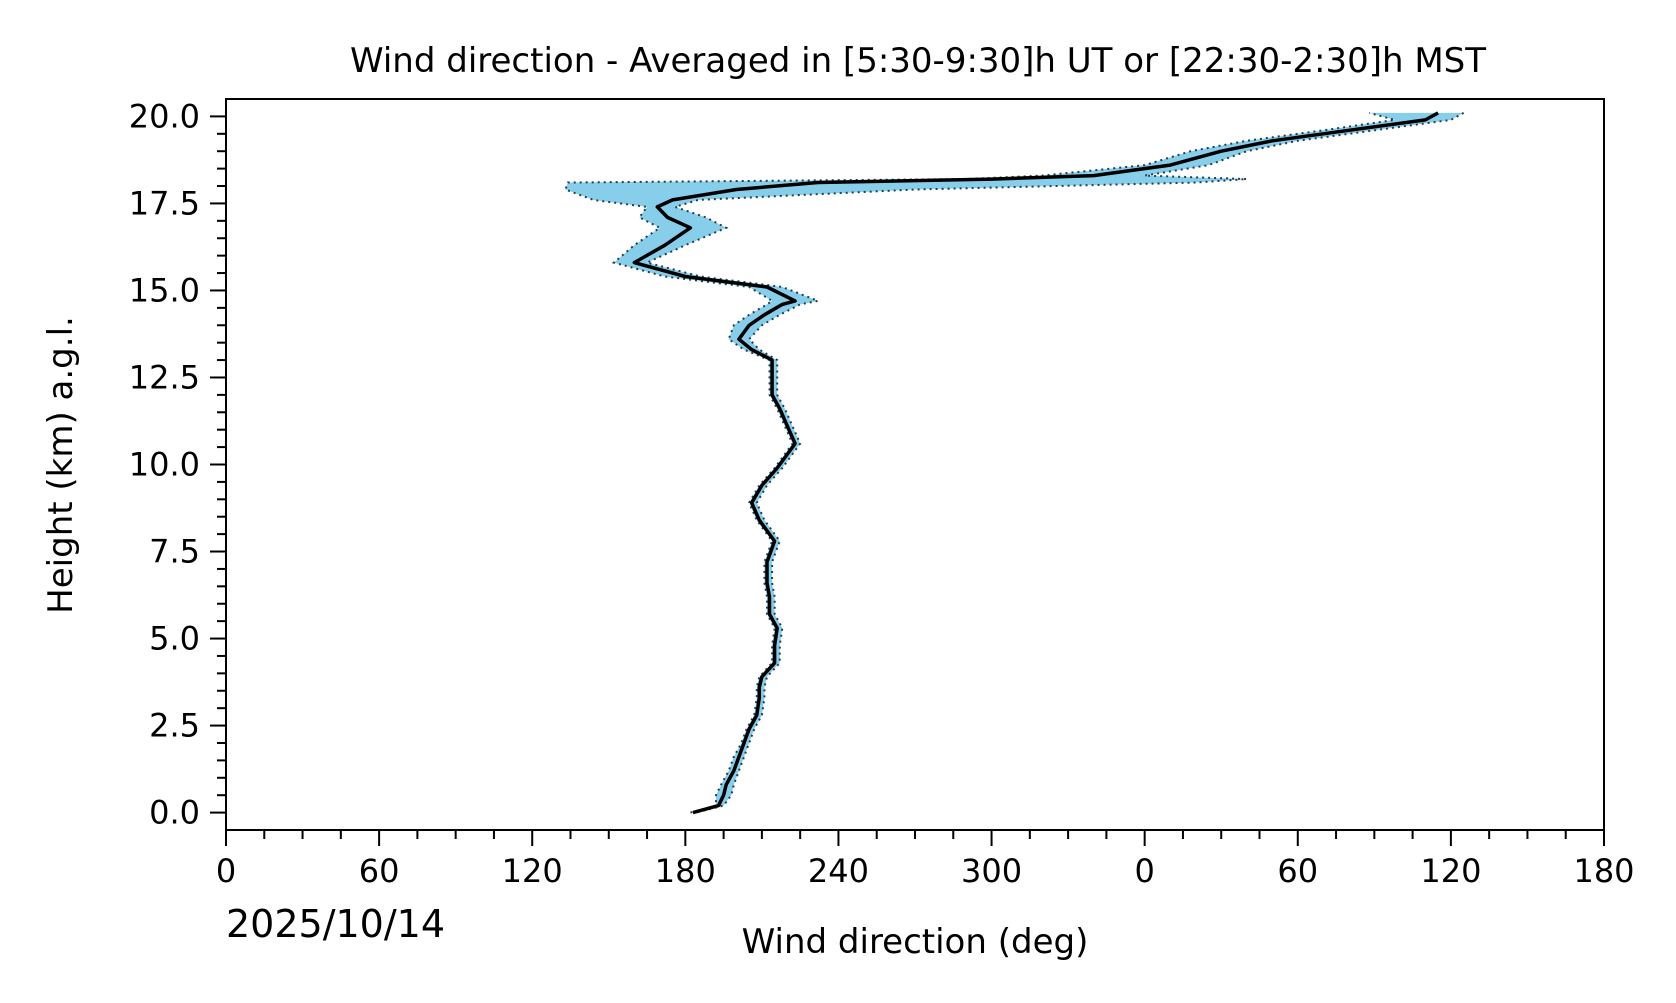 The height and width of the screenshot is (1003, 1676). Describe the element at coordinates (838, 871) in the screenshot. I see `x-tick-label: 240` at that location.